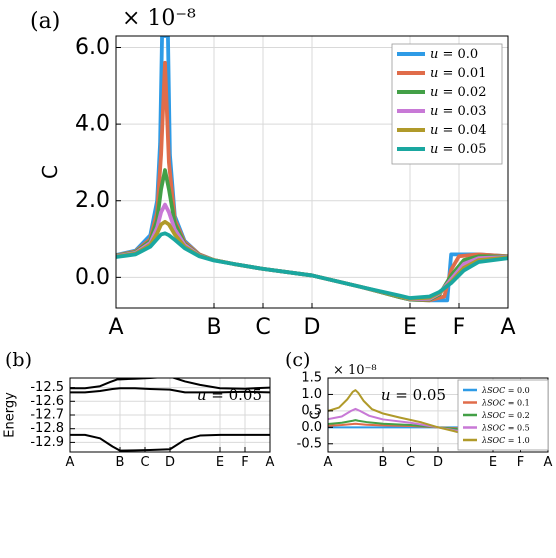 Image resolution: width=556 pixels, height=558 pixels. Describe the element at coordinates (458, 130) in the screenshot. I see `legend-entry: u = 0.04` at that location.